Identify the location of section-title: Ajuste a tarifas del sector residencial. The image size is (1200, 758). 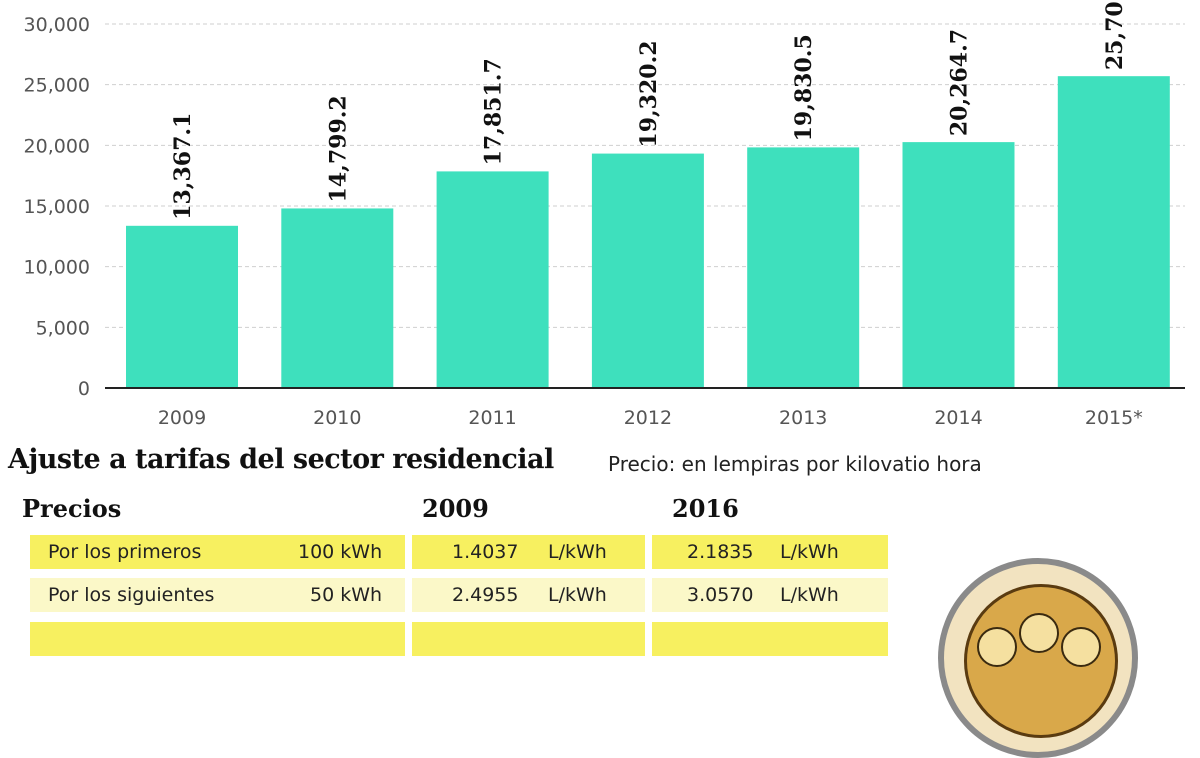
(281, 459).